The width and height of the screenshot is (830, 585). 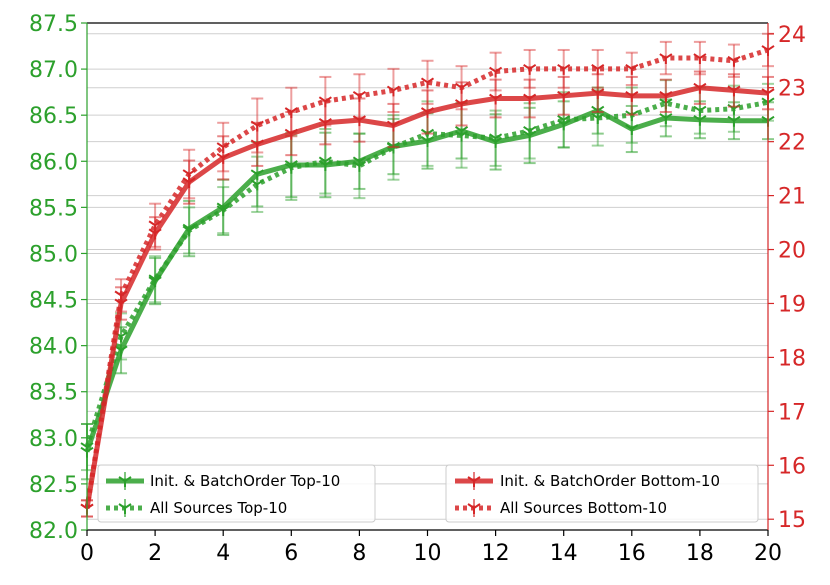 What do you see at coordinates (792, 358) in the screenshot?
I see `right-tick-label: 18` at bounding box center [792, 358].